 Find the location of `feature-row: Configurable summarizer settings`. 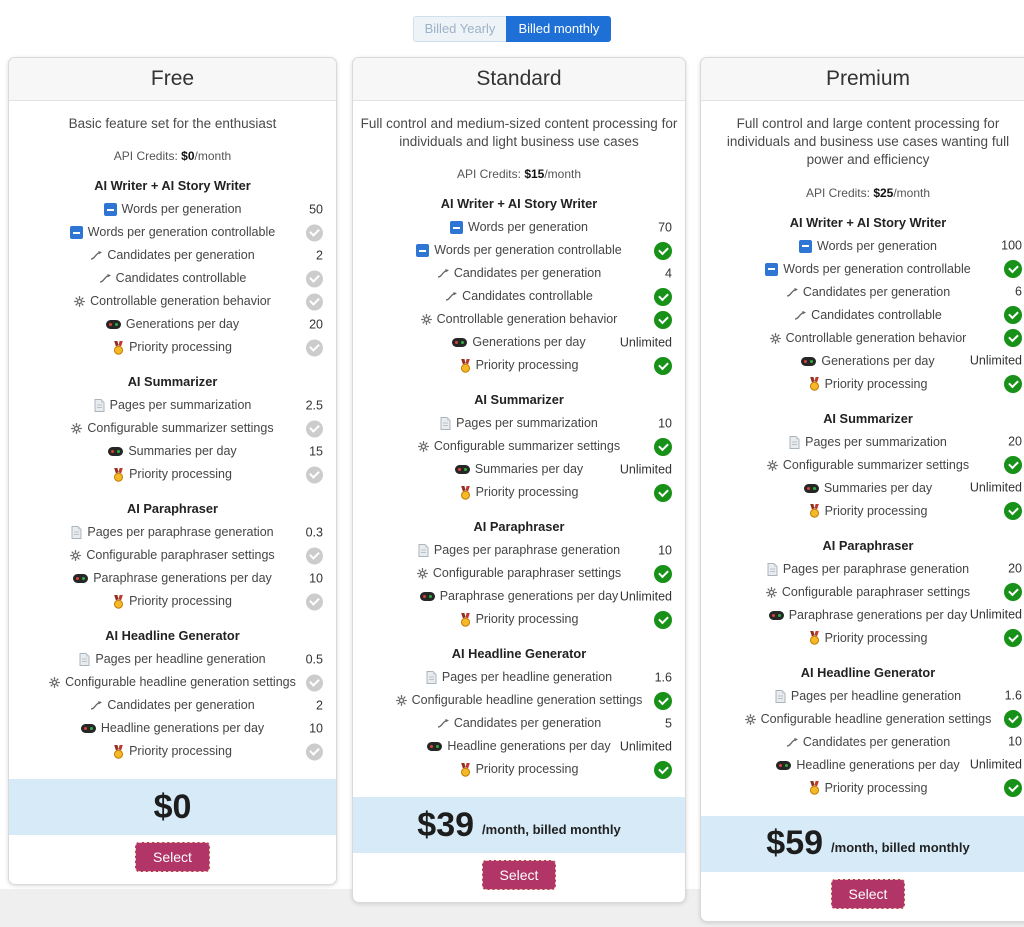

feature-row: Configurable summarizer settings is located at coordinates (172, 428).